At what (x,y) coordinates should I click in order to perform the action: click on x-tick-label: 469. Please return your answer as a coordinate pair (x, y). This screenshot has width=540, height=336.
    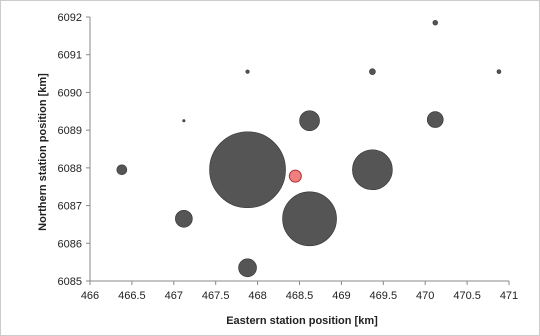
    Looking at the image, I should click on (341, 296).